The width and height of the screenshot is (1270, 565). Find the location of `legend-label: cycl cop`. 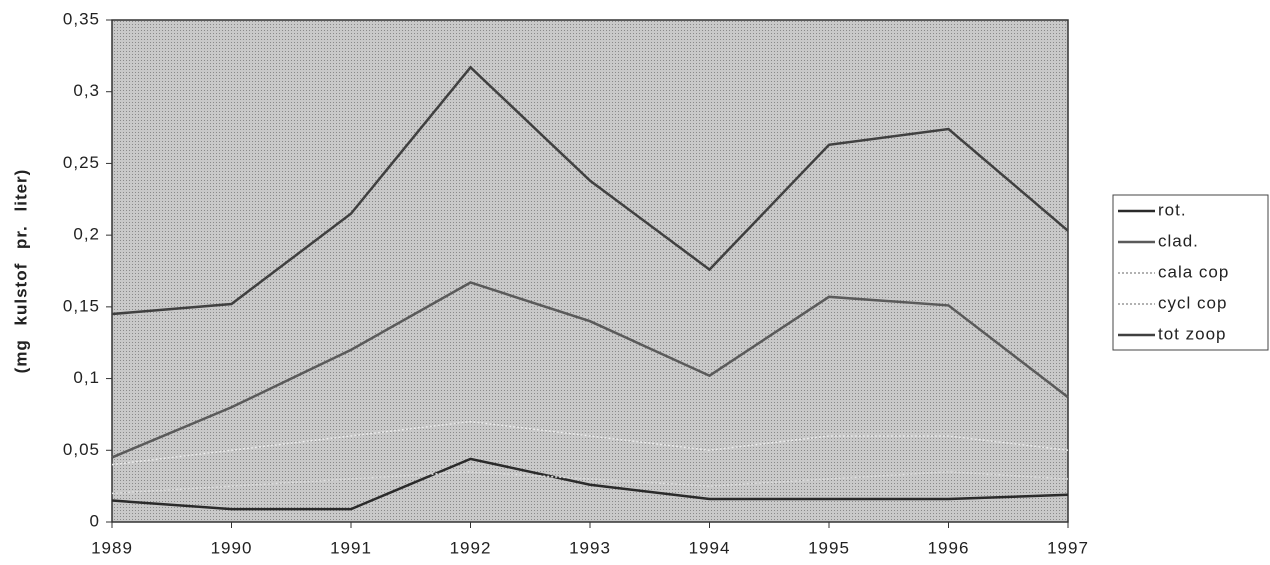

legend-label: cycl cop is located at coordinates (1192, 302).